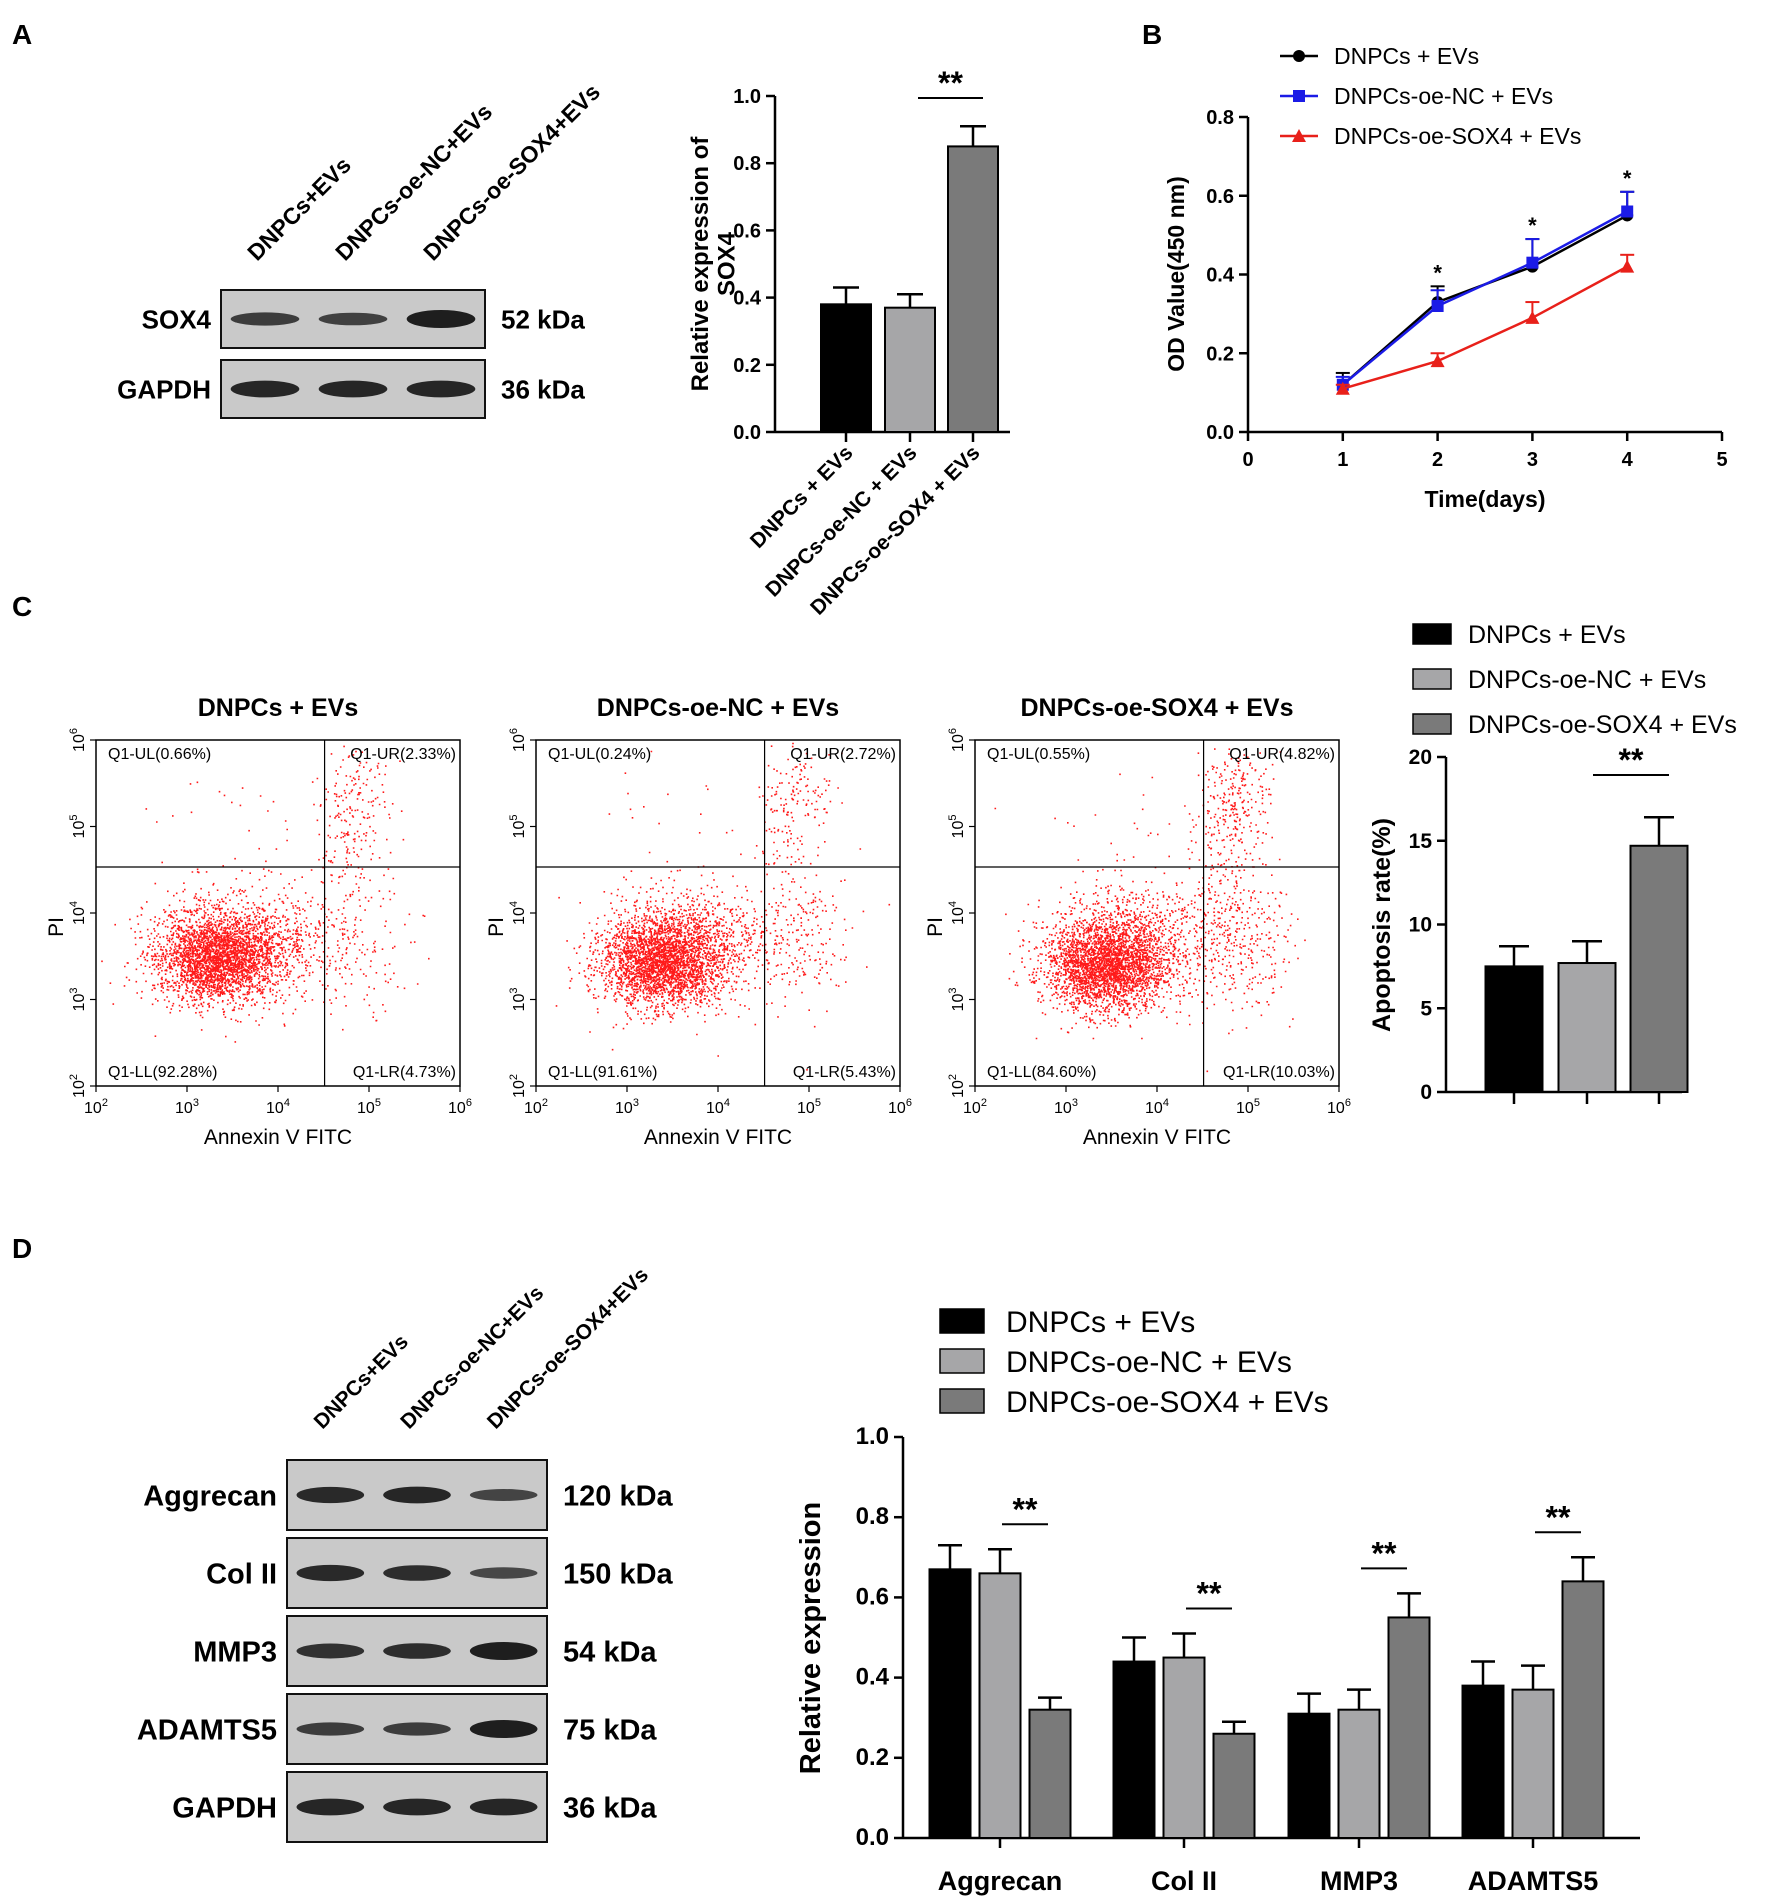  Describe the element at coordinates (872, 1837) in the screenshot. I see `d-y-tick-label: 0.0` at that location.